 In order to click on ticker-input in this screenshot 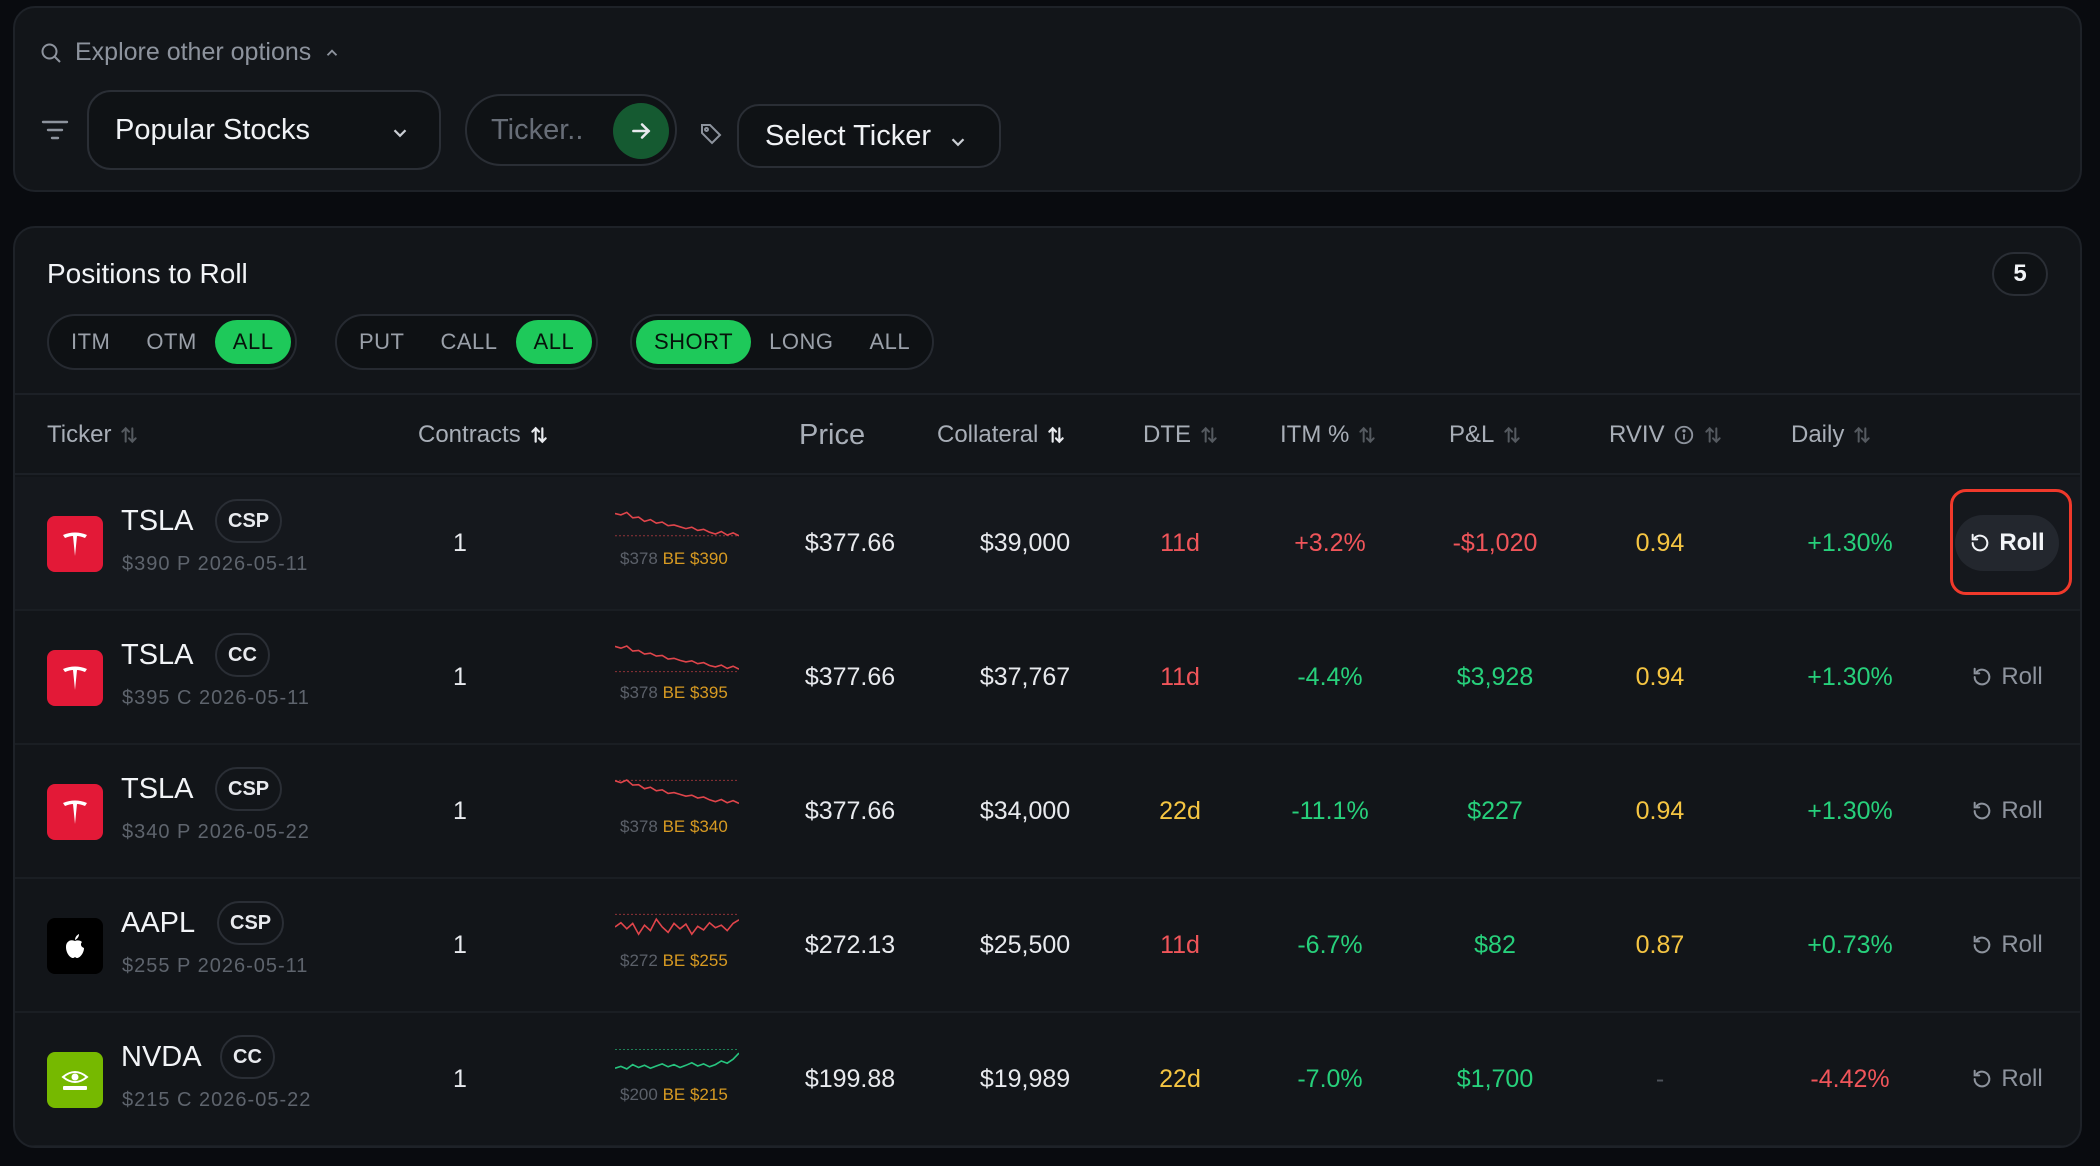, I will do `click(546, 130)`.